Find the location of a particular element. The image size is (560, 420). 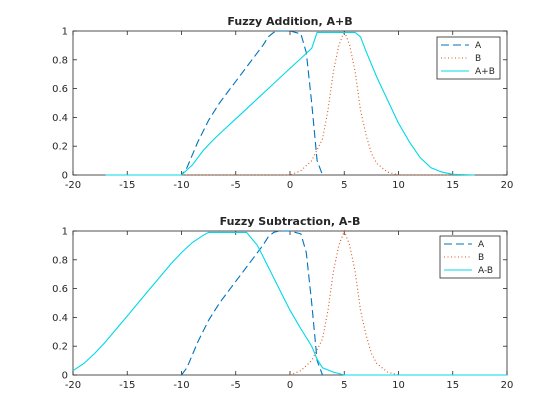

series-line-a is located at coordinates (252, 303).